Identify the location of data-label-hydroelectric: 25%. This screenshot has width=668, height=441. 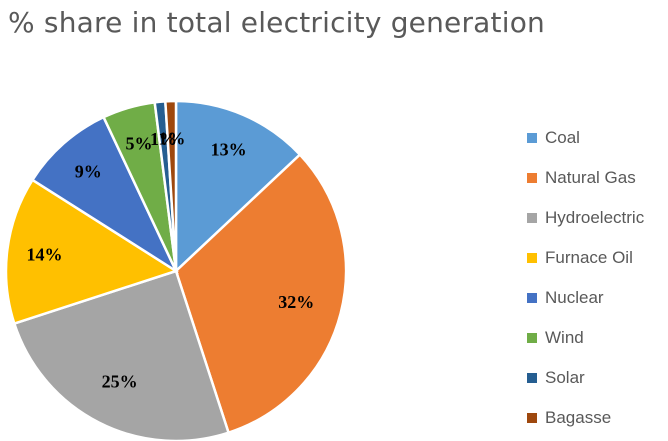
(120, 382).